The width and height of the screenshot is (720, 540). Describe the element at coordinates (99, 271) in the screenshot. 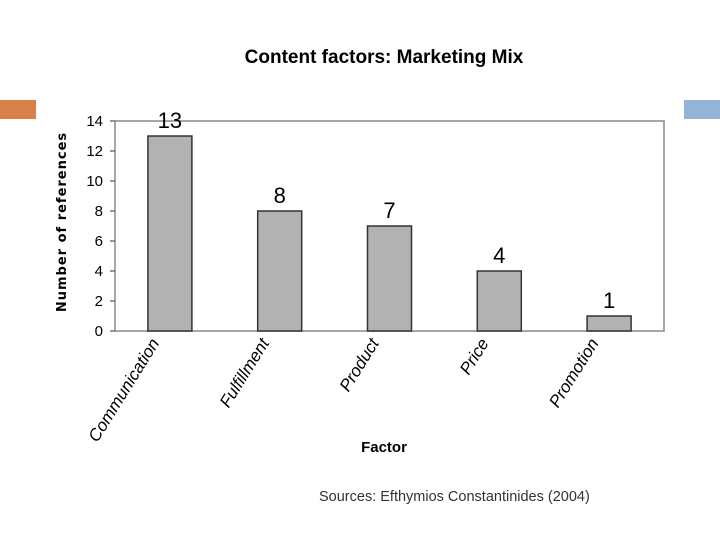

I see `y-tick-label: 4` at that location.